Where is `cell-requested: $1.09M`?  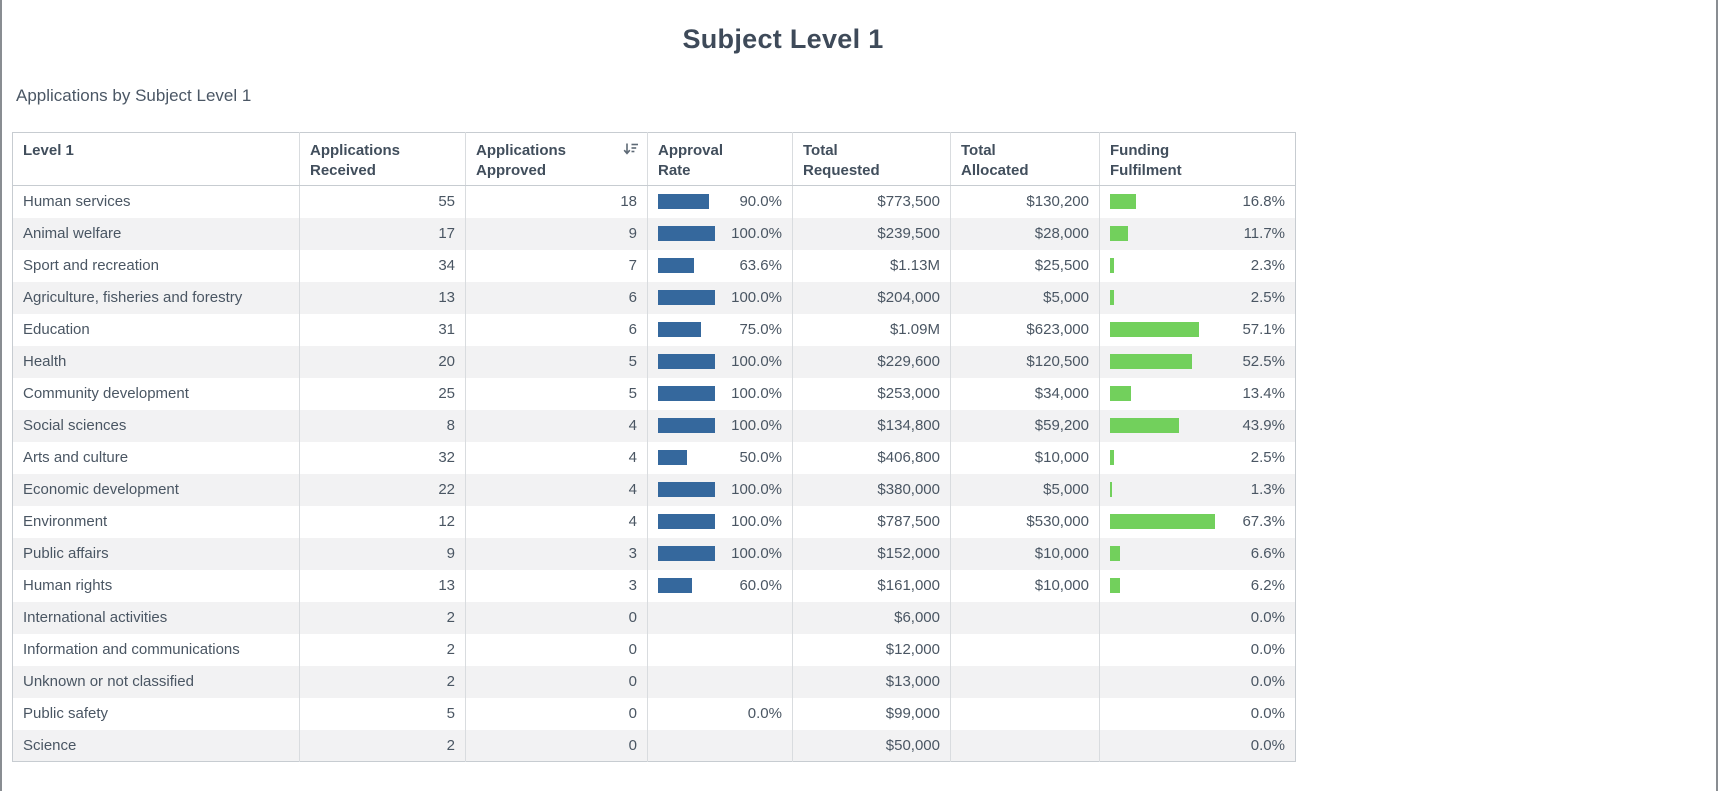 cell-requested: $1.09M is located at coordinates (871, 329).